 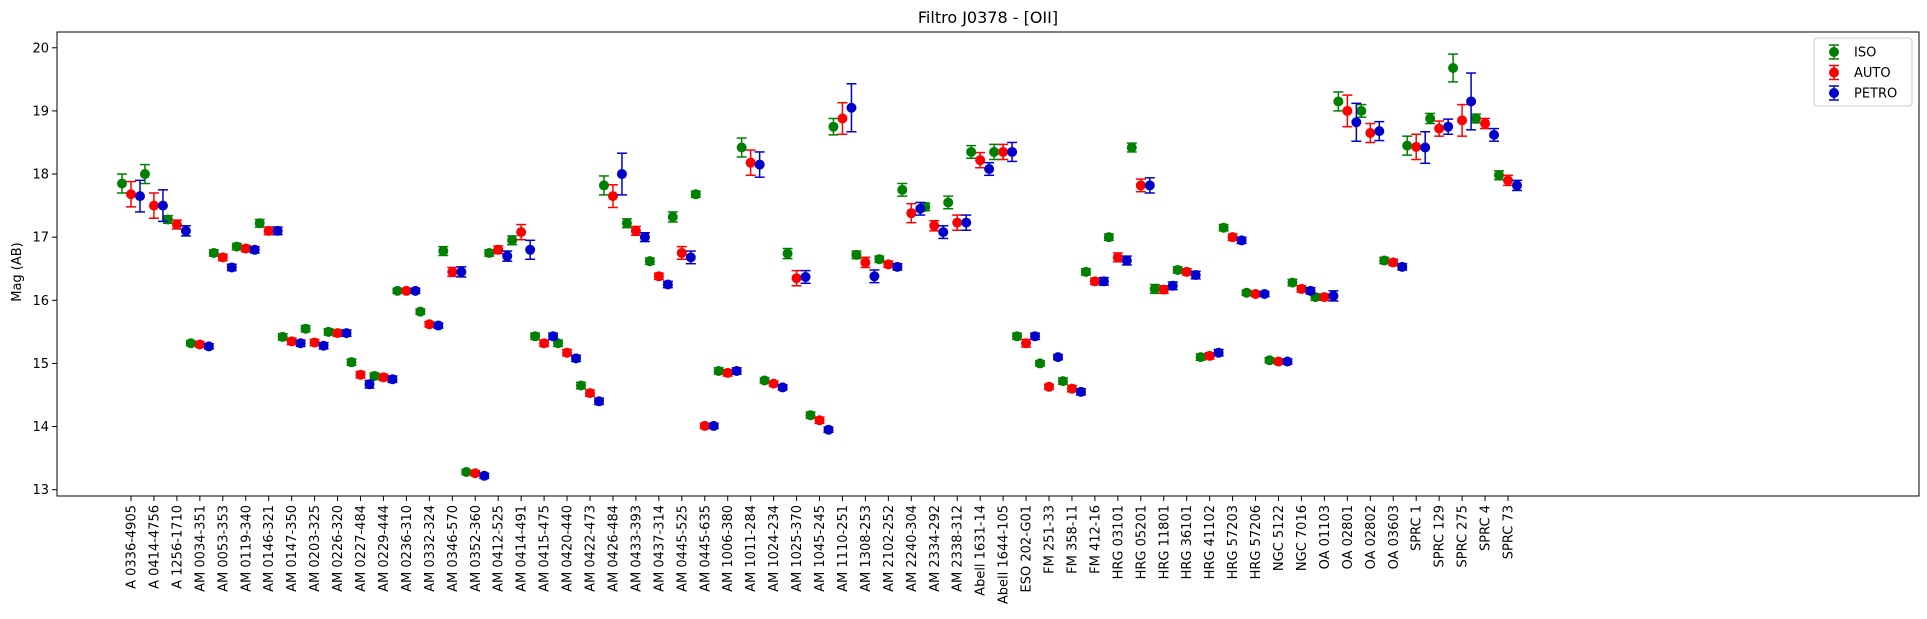 I want to click on x-tick-label: AM 0445-525, so click(x=682, y=548).